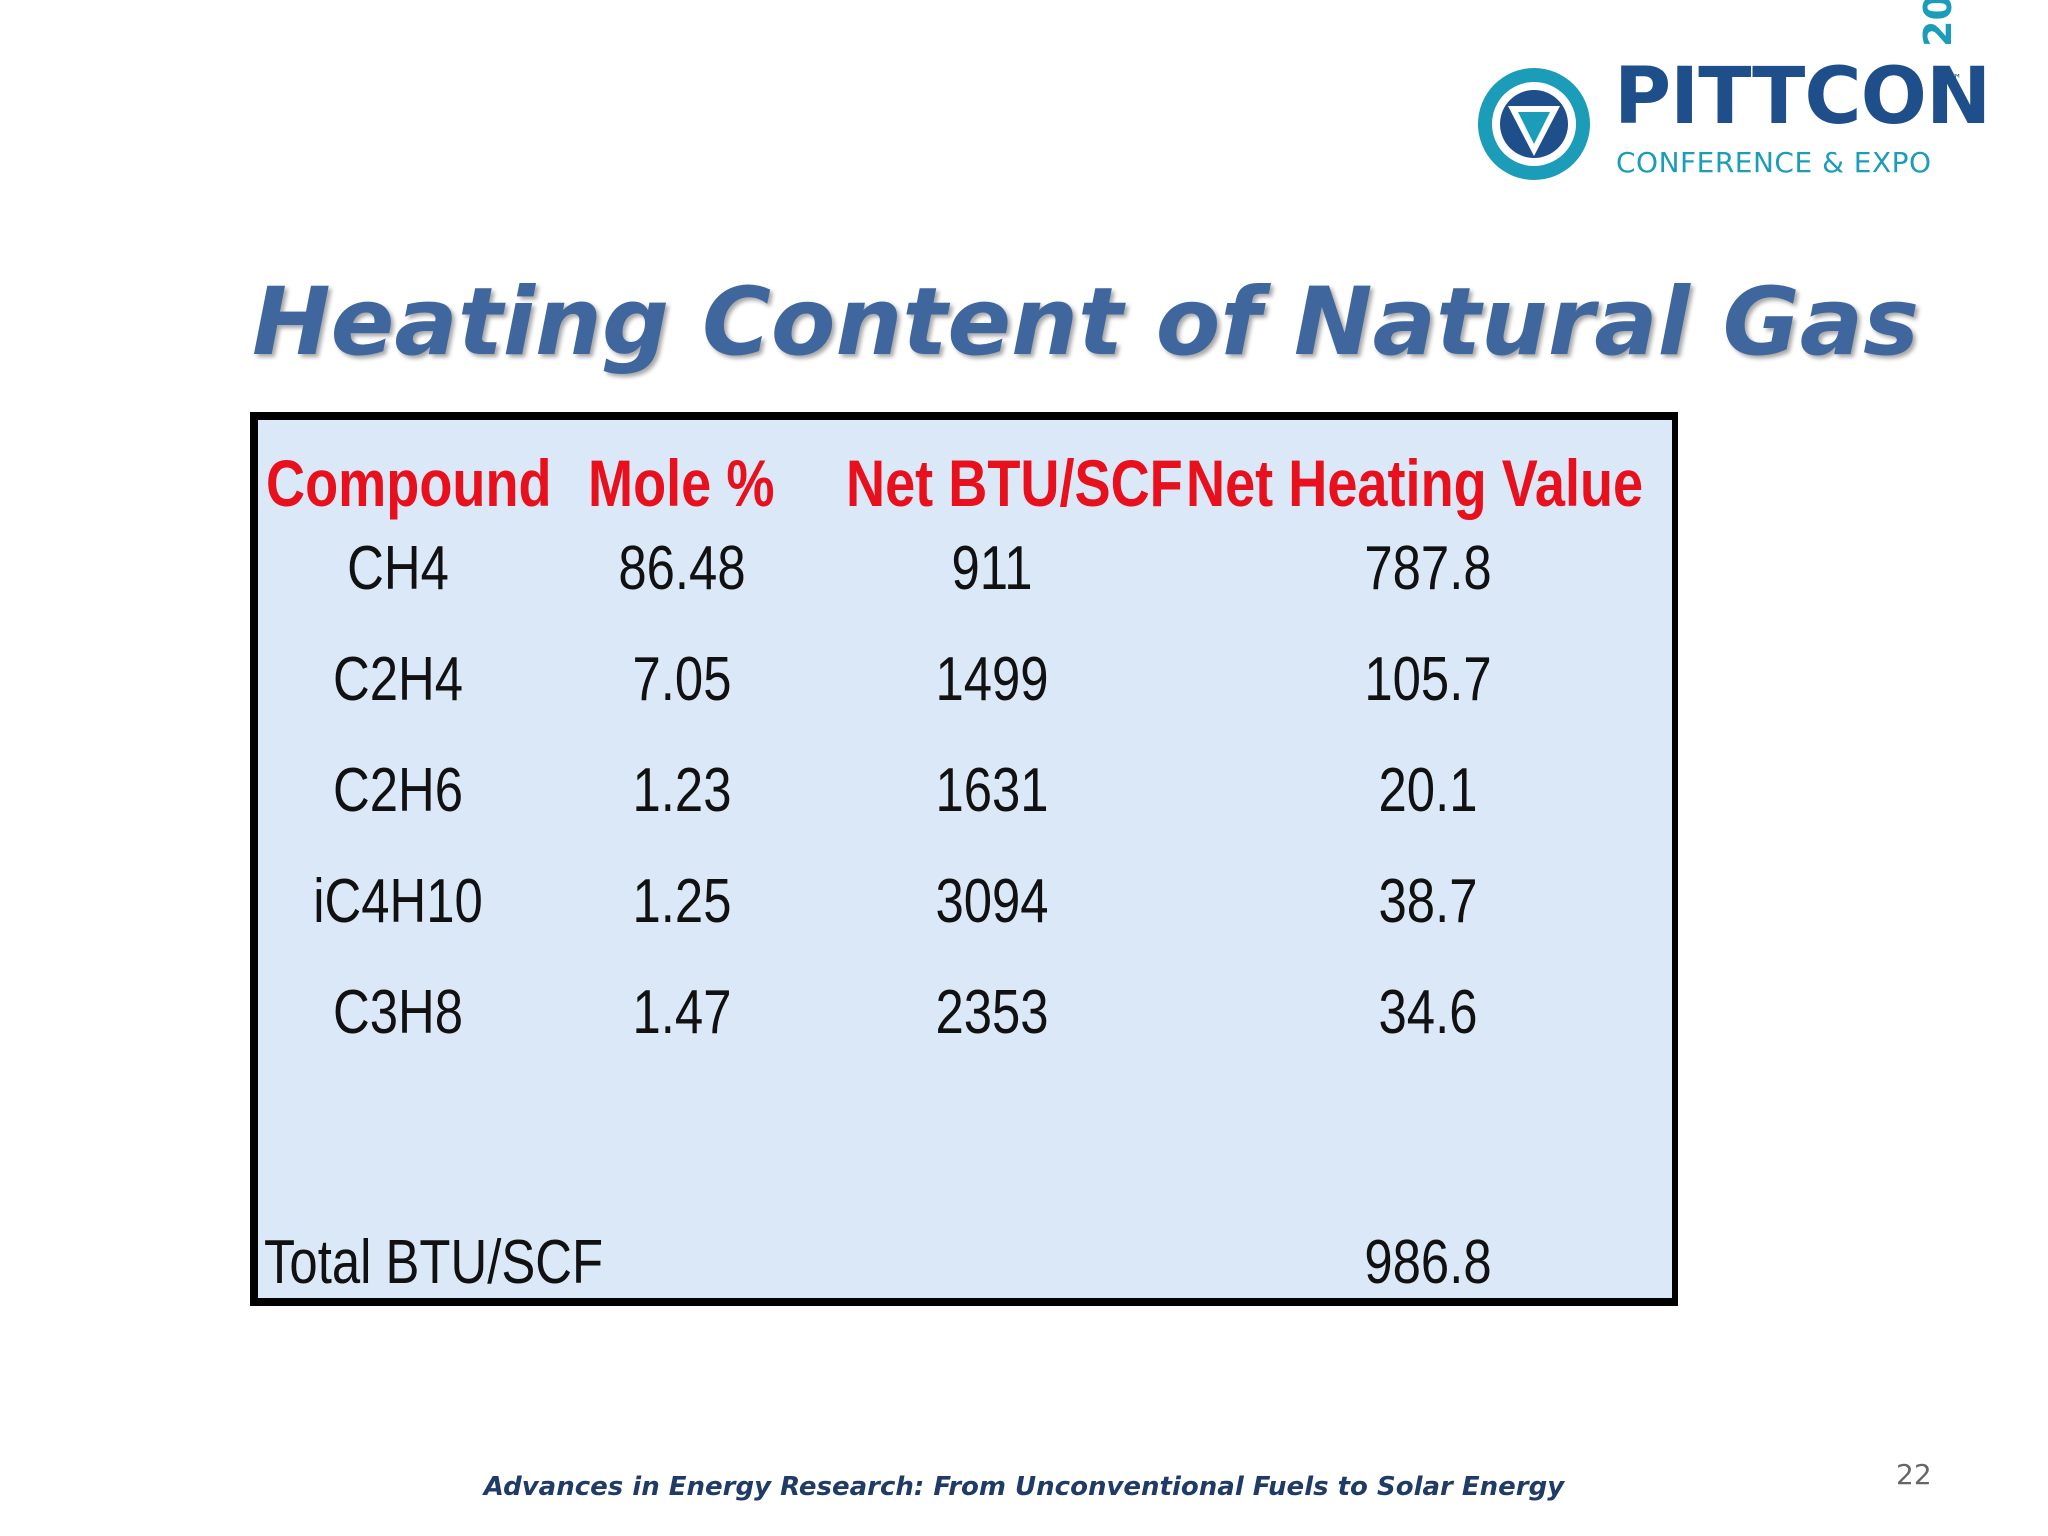 The image size is (2048, 1536). What do you see at coordinates (992, 901) in the screenshot?
I see `cell-net-btu-scf: 3094` at bounding box center [992, 901].